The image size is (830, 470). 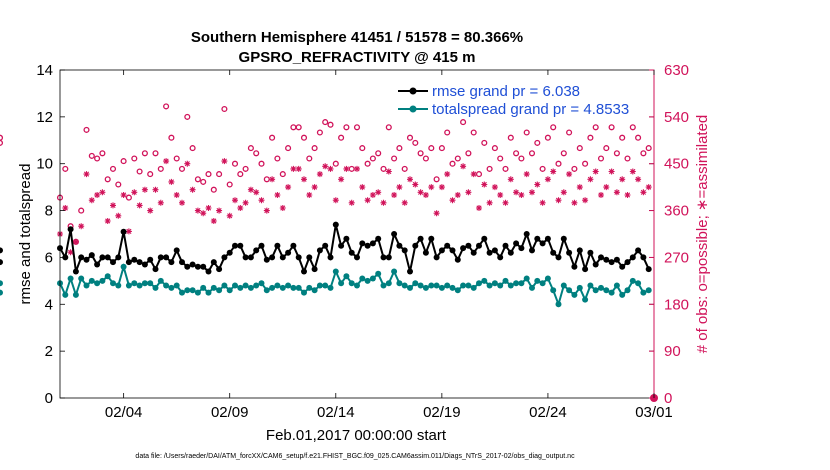 What do you see at coordinates (676, 164) in the screenshot?
I see `y-right-tick-label: 450` at bounding box center [676, 164].